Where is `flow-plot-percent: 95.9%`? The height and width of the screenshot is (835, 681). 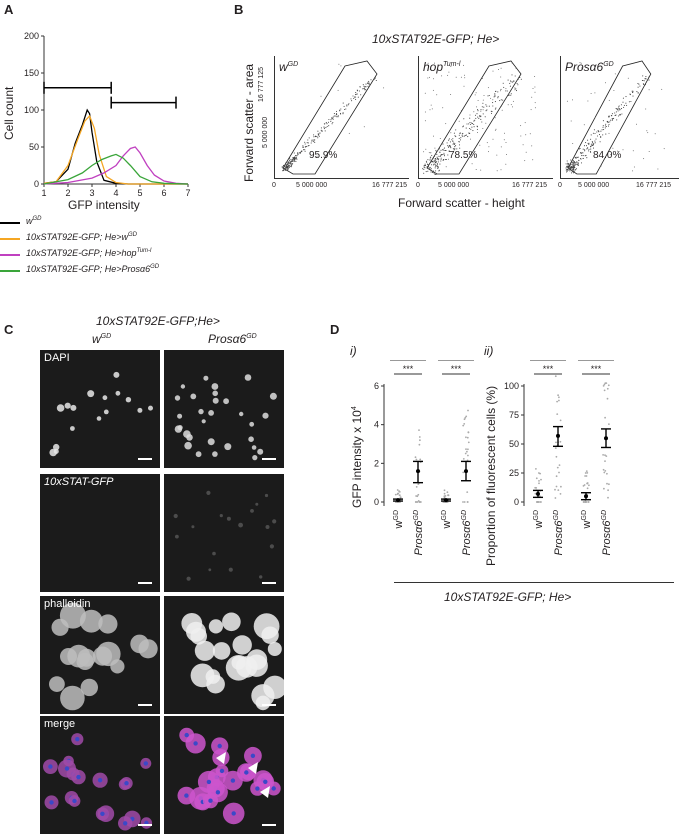
flow-plot-percent: 95.9% is located at coordinates (323, 155).